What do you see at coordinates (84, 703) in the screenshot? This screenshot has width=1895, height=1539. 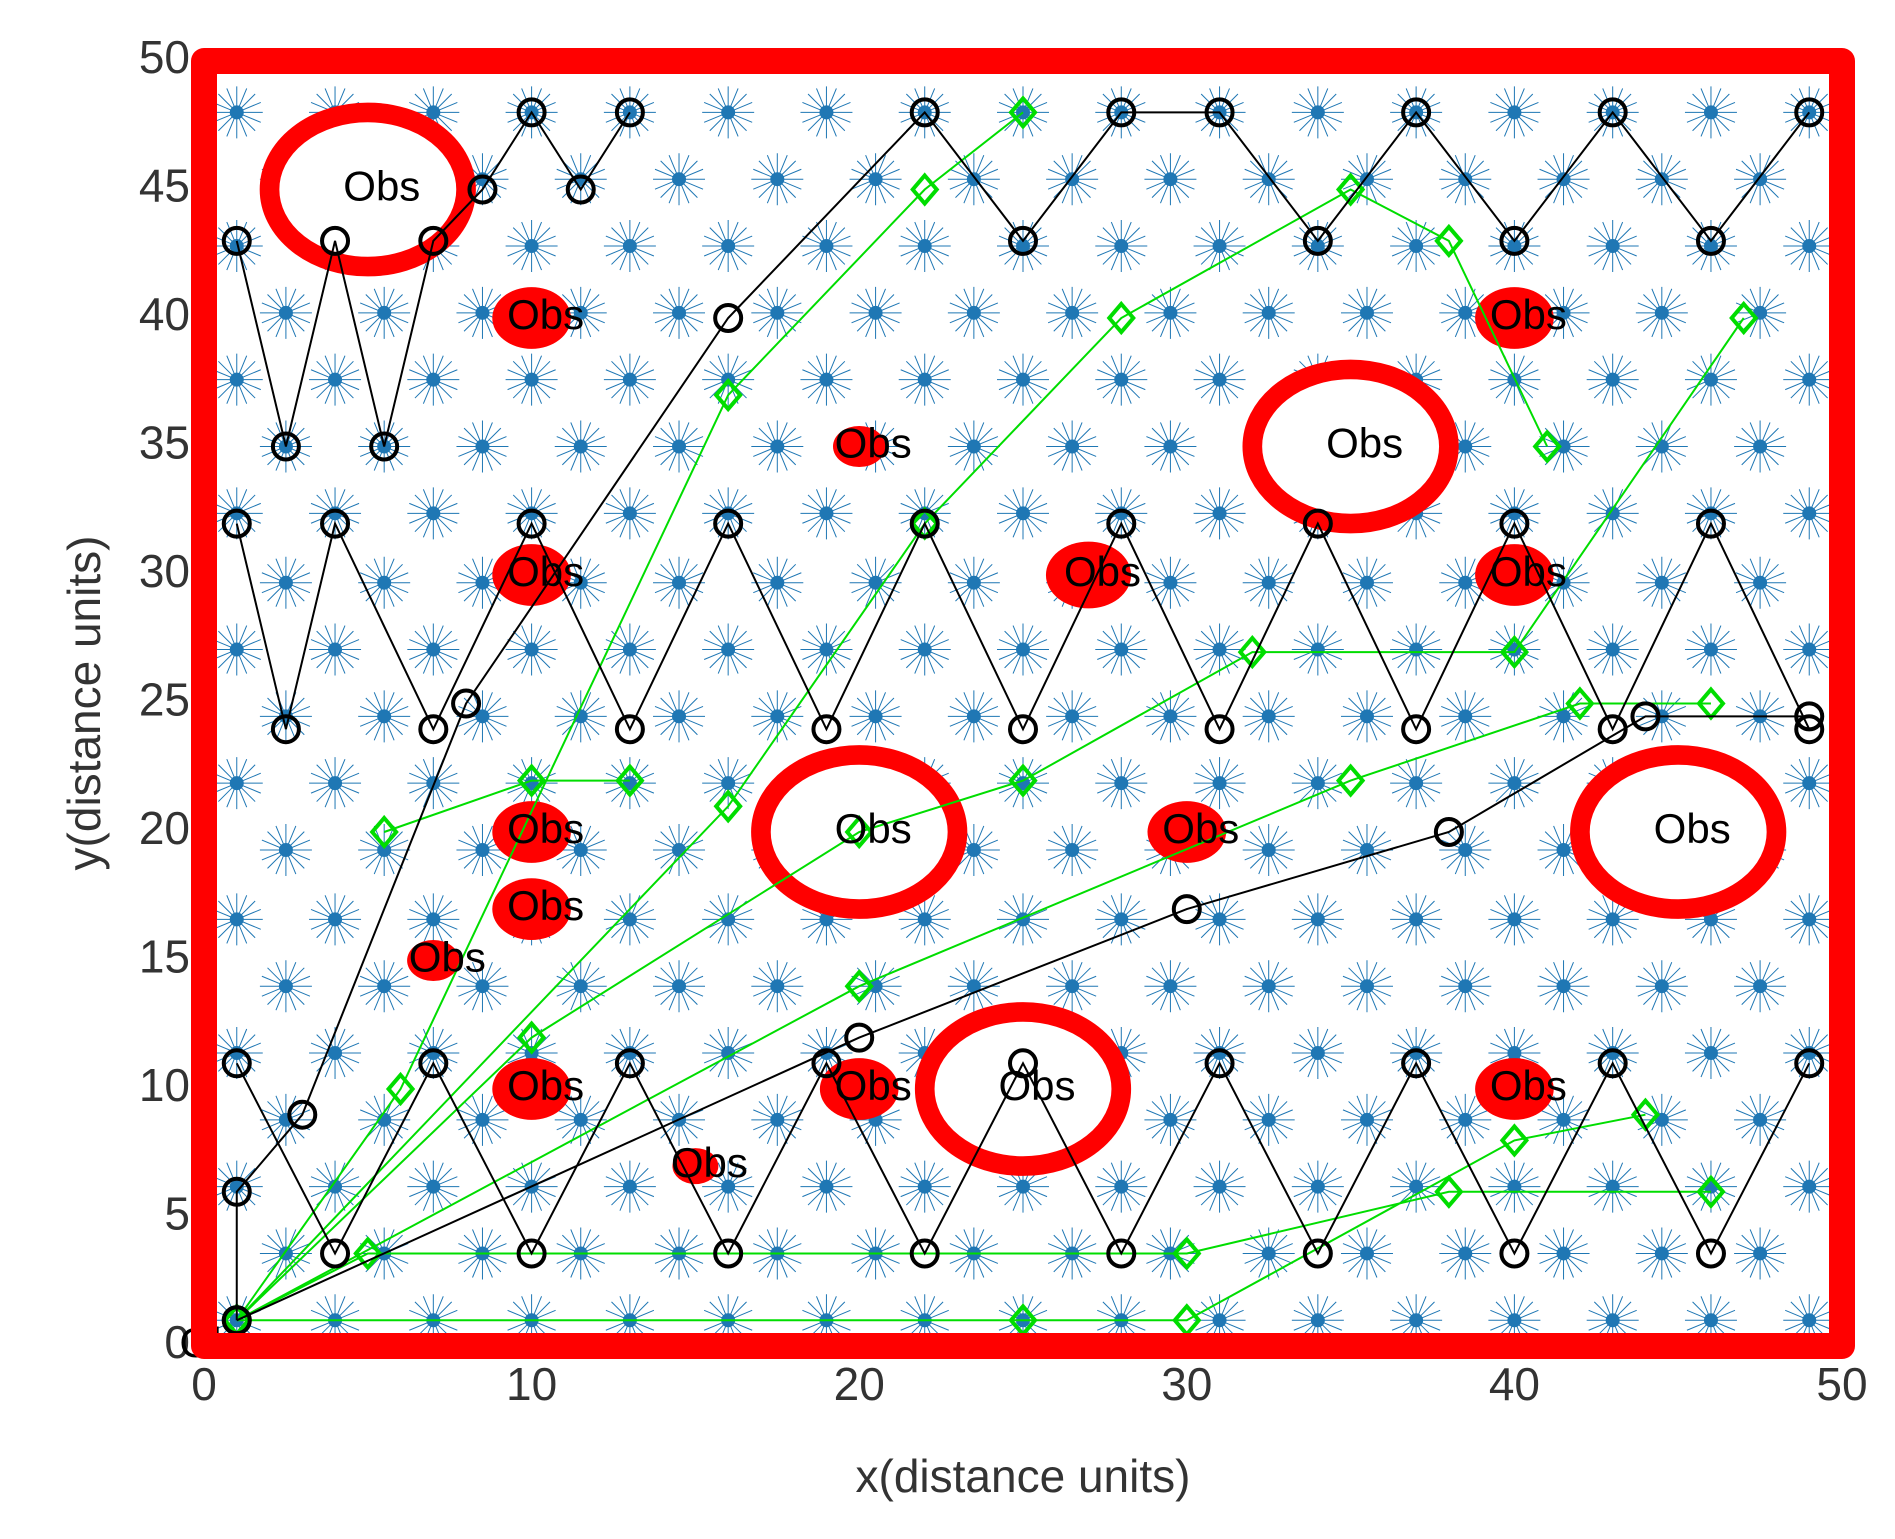 I see `y-axis-label: y(distance units)` at bounding box center [84, 703].